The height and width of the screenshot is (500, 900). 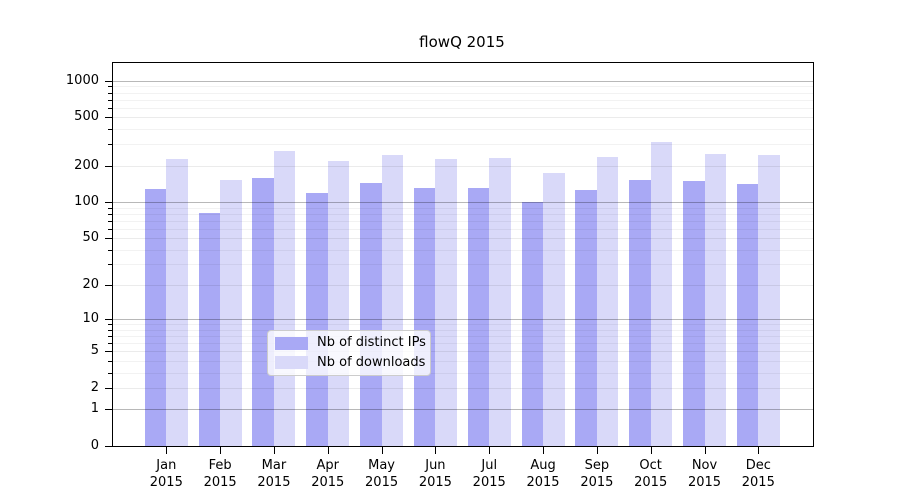 I want to click on x-tick-aug-2015, so click(x=544, y=450).